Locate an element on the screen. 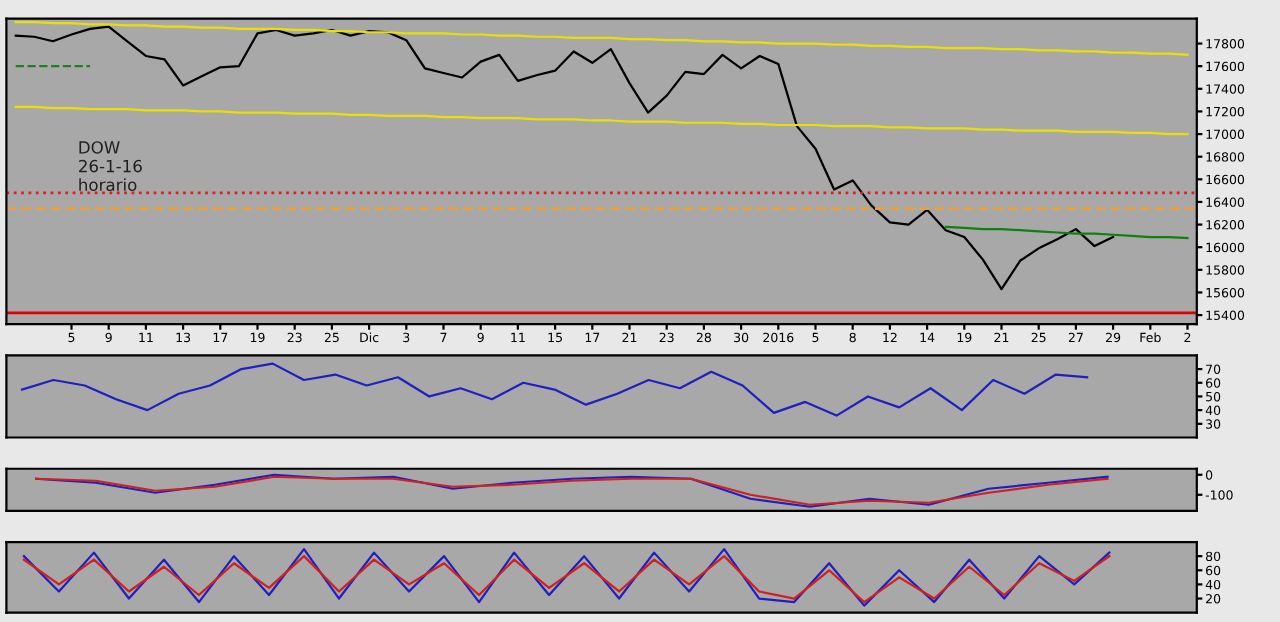 The width and height of the screenshot is (1280, 622). annotation: DOW 26-1-16 horario is located at coordinates (110, 166).